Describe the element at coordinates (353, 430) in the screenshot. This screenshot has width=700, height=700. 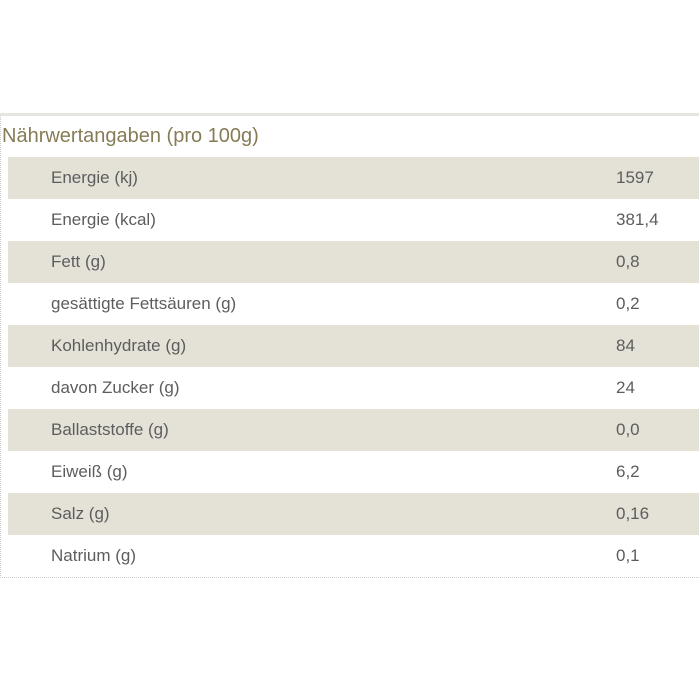
I see `table-row: Ballaststoffe (g) 0,0` at that location.